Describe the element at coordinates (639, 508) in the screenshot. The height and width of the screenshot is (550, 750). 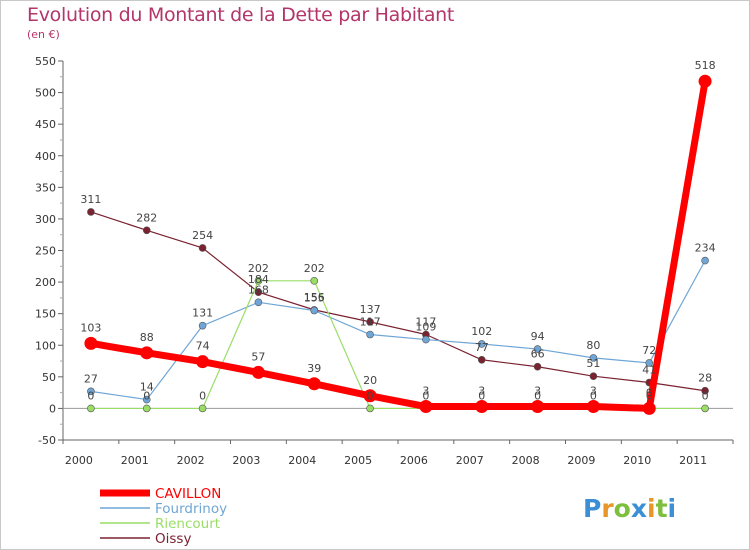
I see `logo-letter: x` at that location.